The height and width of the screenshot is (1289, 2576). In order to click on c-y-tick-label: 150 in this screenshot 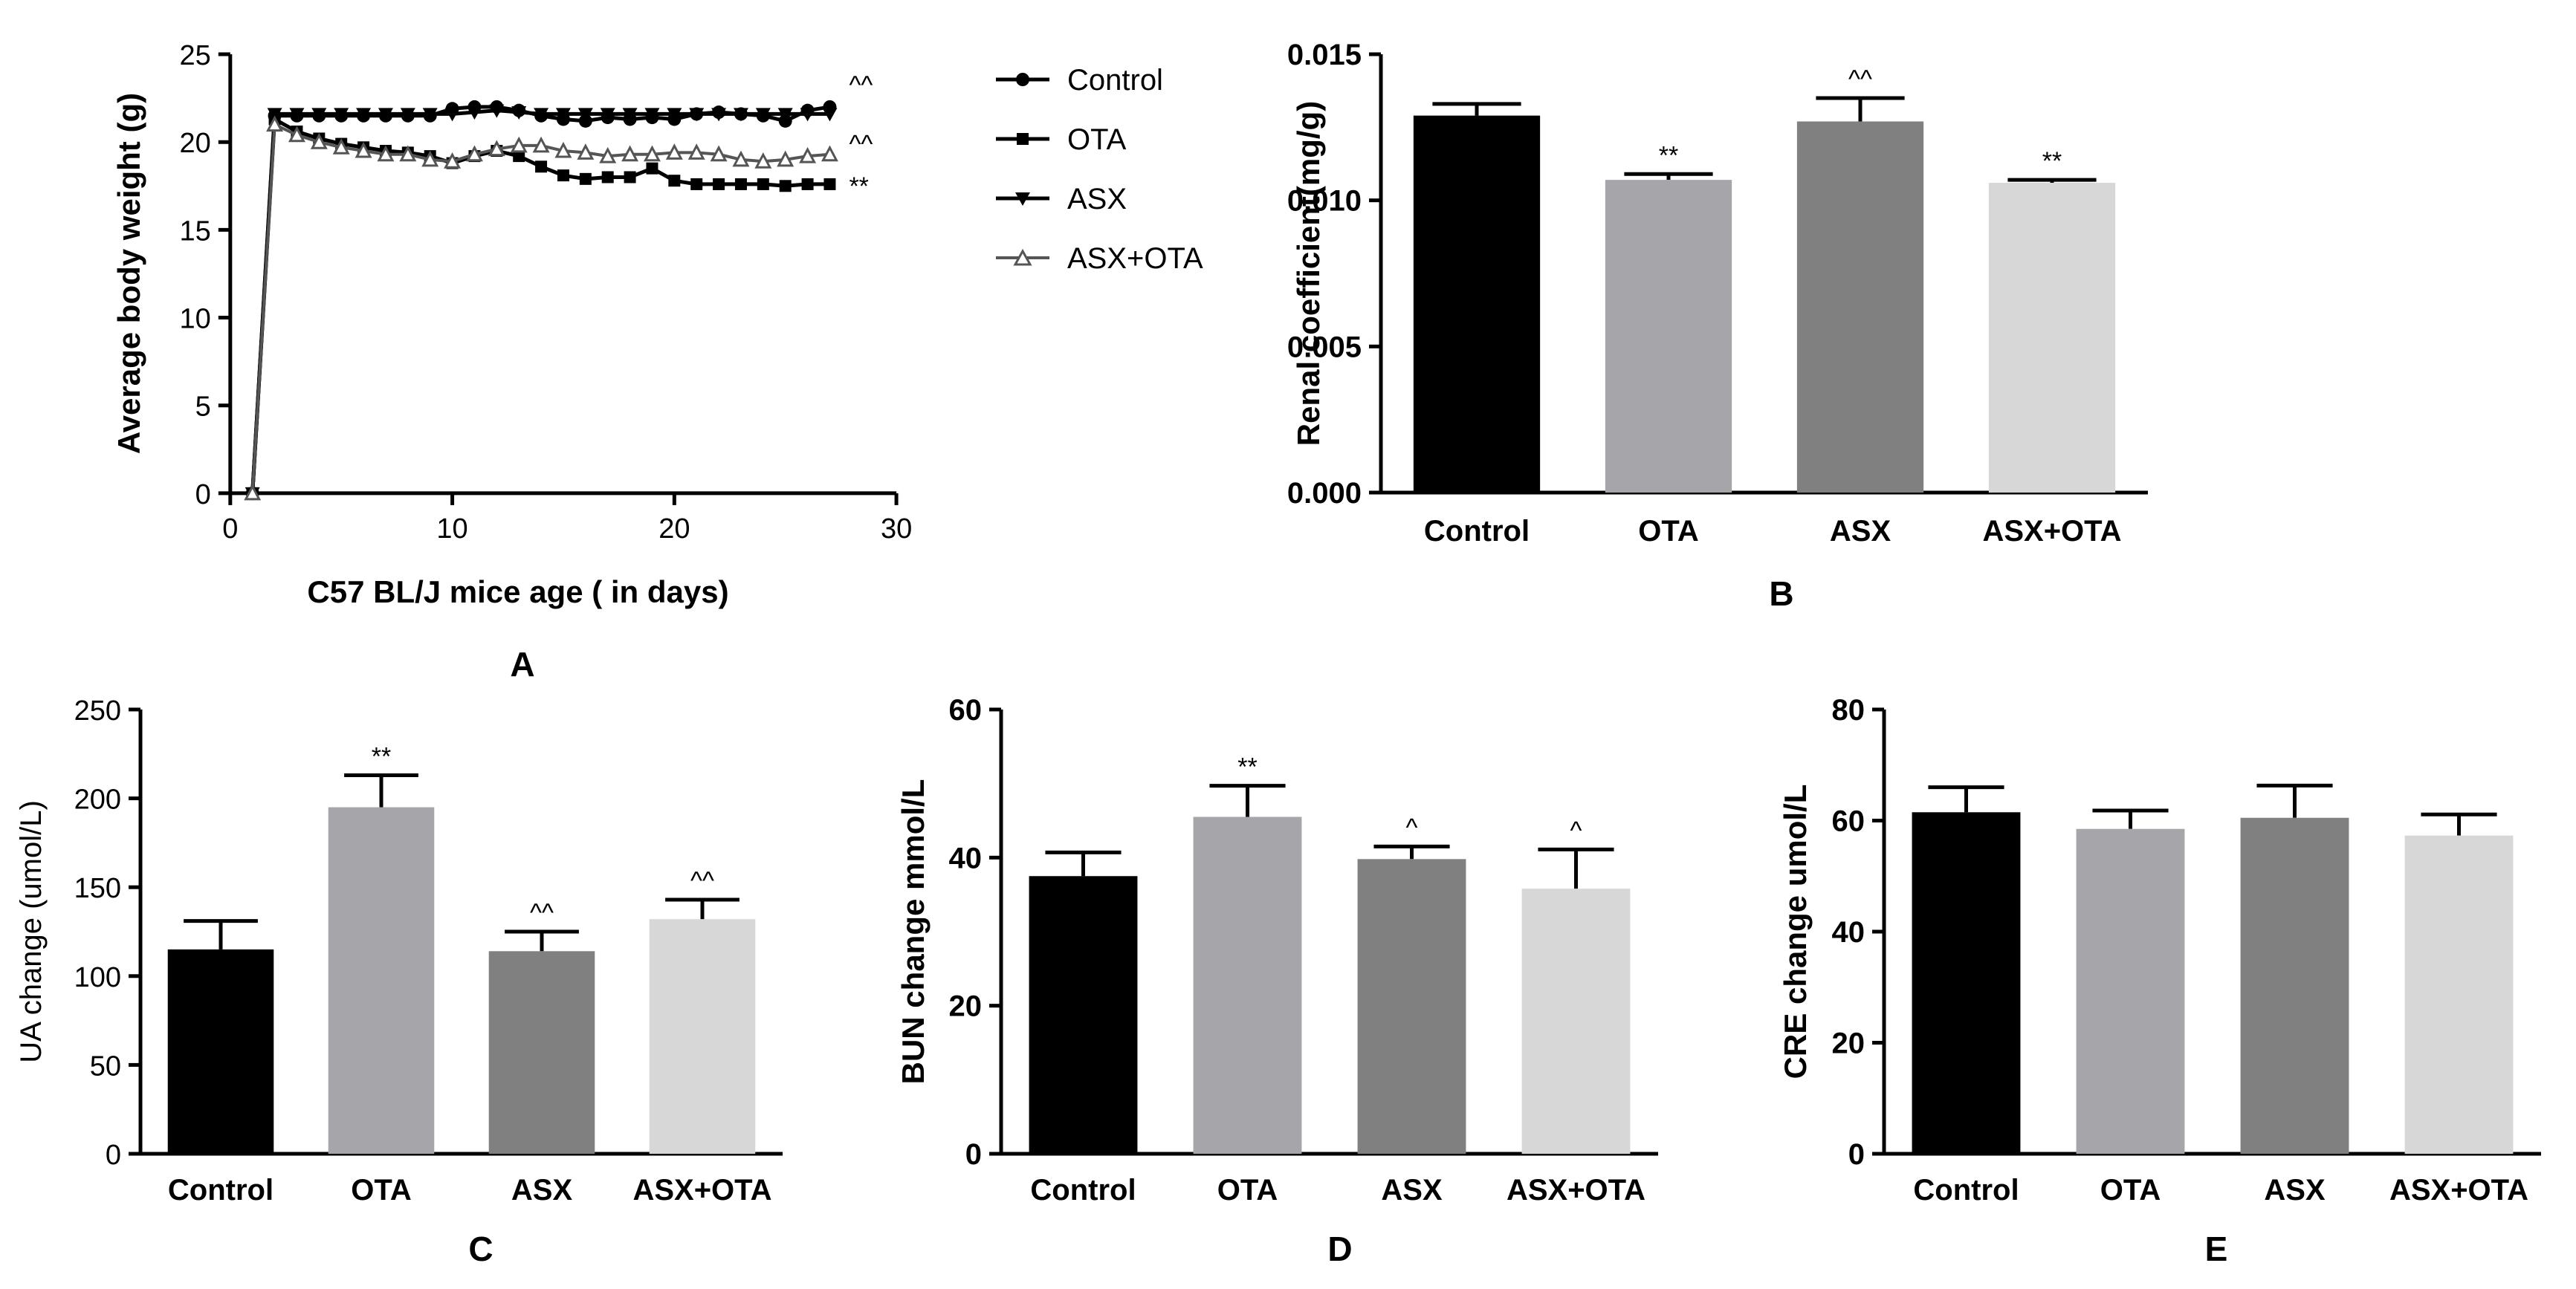, I will do `click(98, 889)`.